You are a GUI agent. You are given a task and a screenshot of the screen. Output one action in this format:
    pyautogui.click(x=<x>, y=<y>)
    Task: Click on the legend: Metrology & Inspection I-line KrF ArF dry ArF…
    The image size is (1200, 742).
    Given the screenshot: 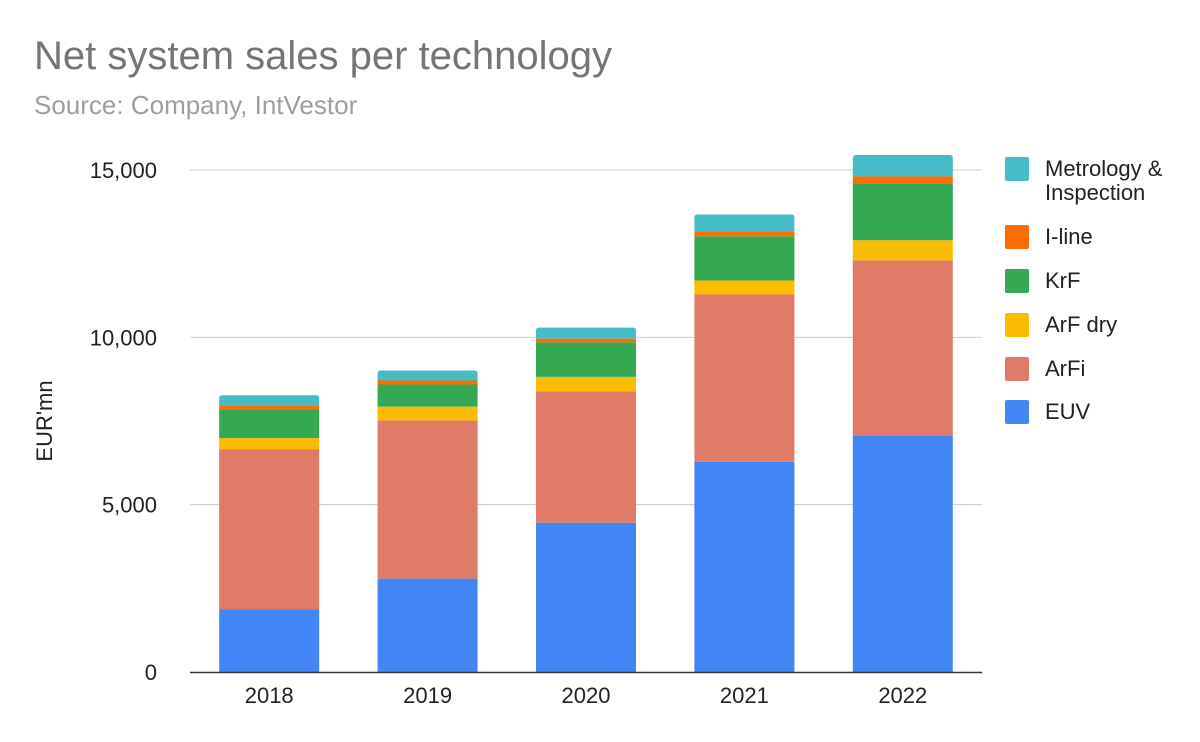 What is the action you would take?
    pyautogui.click(x=1084, y=290)
    